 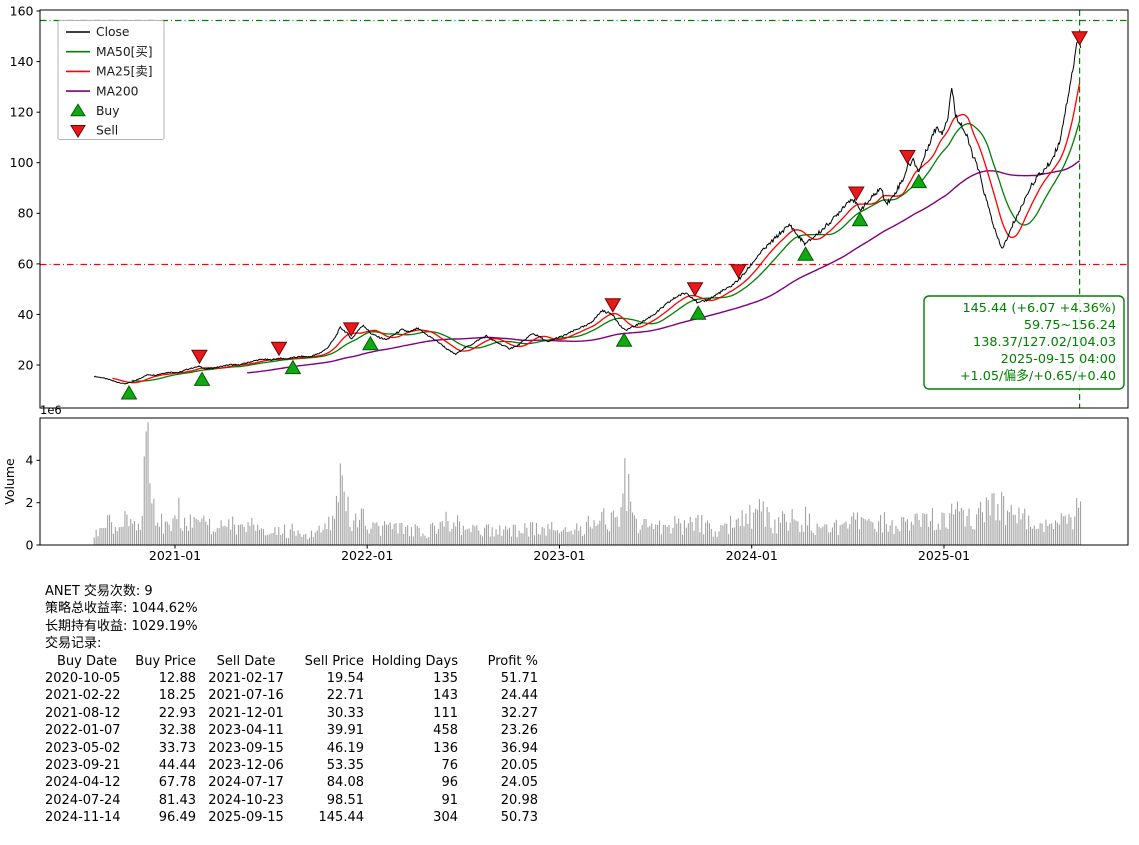 What do you see at coordinates (83, 678) in the screenshot?
I see `trade-buy-date: 2020-10-05` at bounding box center [83, 678].